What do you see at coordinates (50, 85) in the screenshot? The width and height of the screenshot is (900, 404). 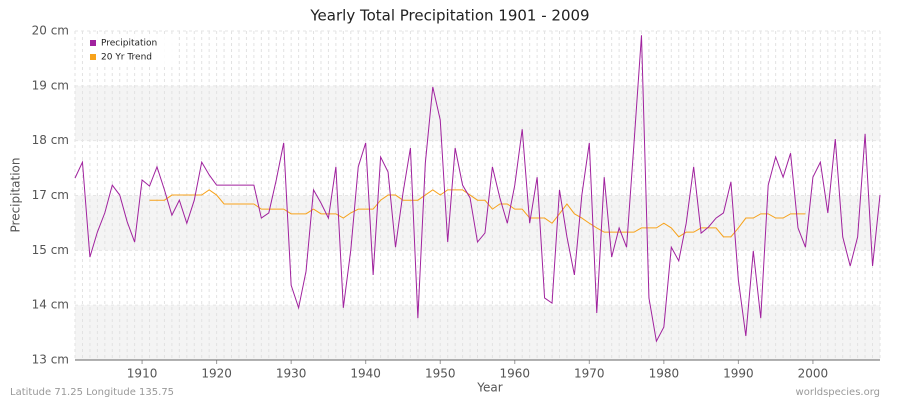 I see `y-tick-label: 19 cm` at bounding box center [50, 85].